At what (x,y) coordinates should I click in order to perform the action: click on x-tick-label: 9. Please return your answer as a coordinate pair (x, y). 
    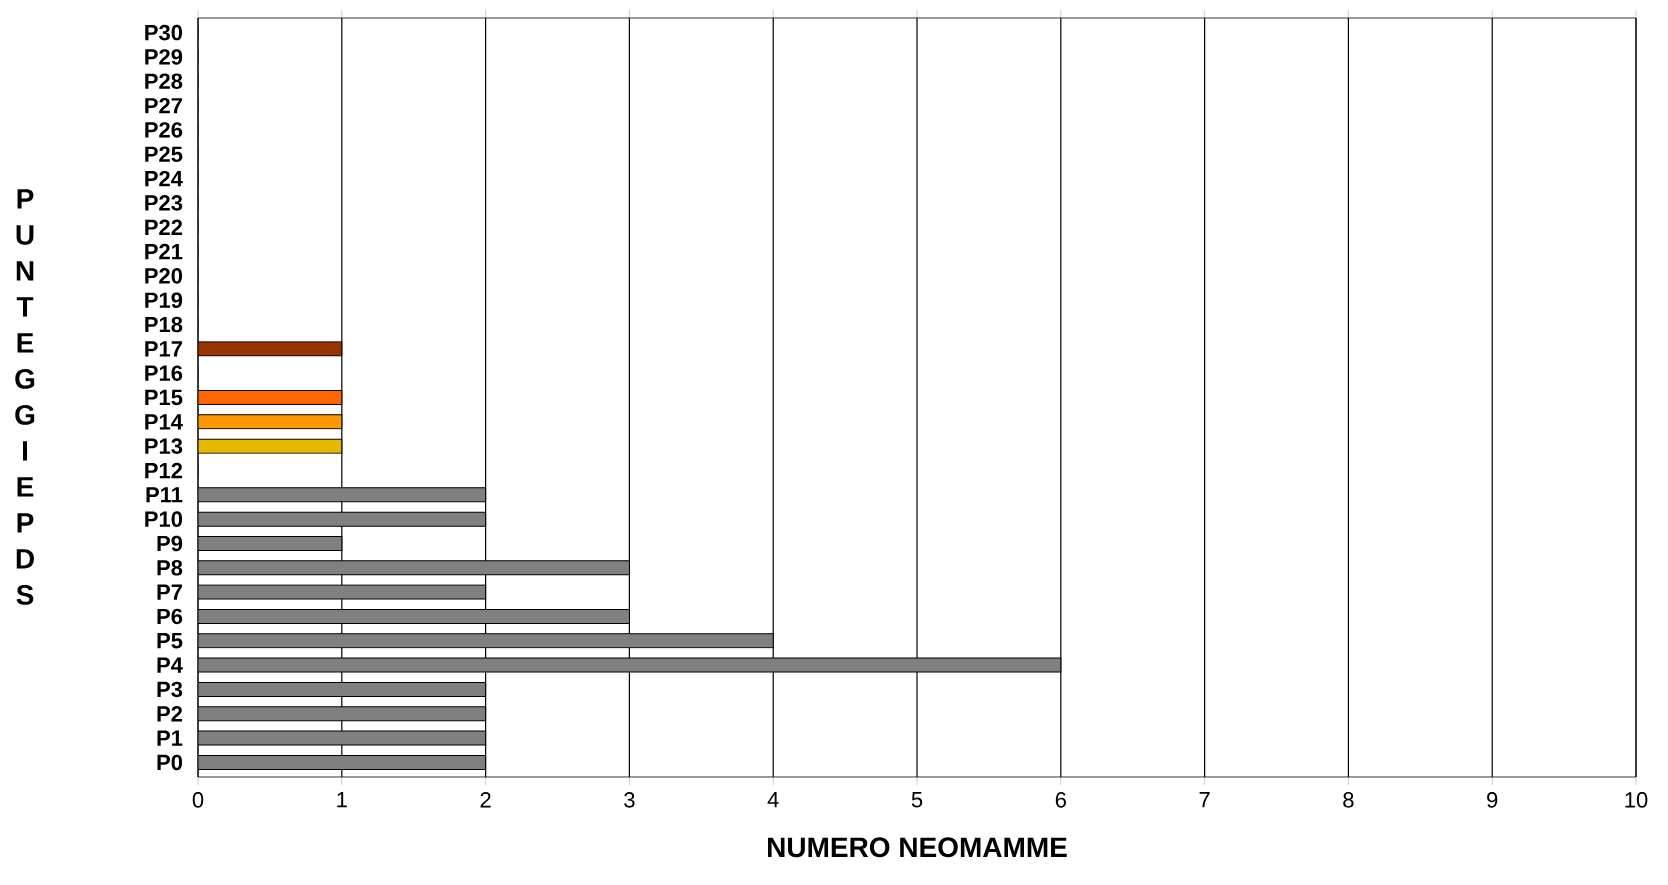
    Looking at the image, I should click on (1492, 800).